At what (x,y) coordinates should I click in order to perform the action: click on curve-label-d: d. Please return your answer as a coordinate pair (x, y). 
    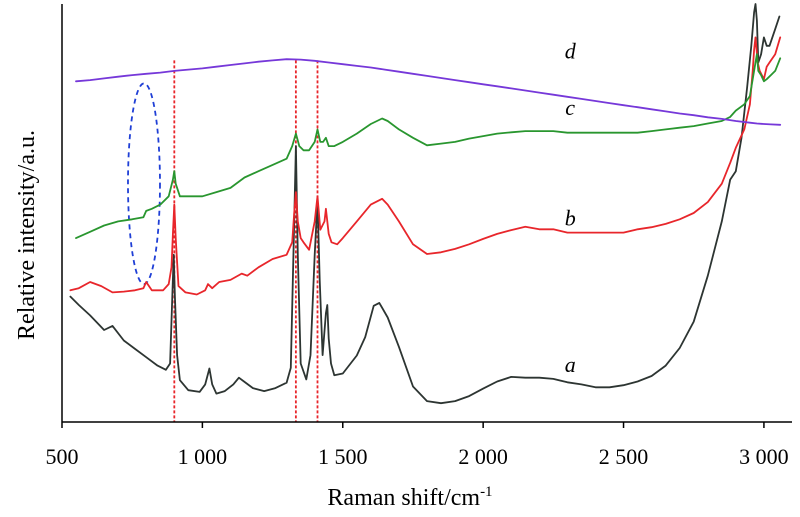
    Looking at the image, I should click on (571, 50).